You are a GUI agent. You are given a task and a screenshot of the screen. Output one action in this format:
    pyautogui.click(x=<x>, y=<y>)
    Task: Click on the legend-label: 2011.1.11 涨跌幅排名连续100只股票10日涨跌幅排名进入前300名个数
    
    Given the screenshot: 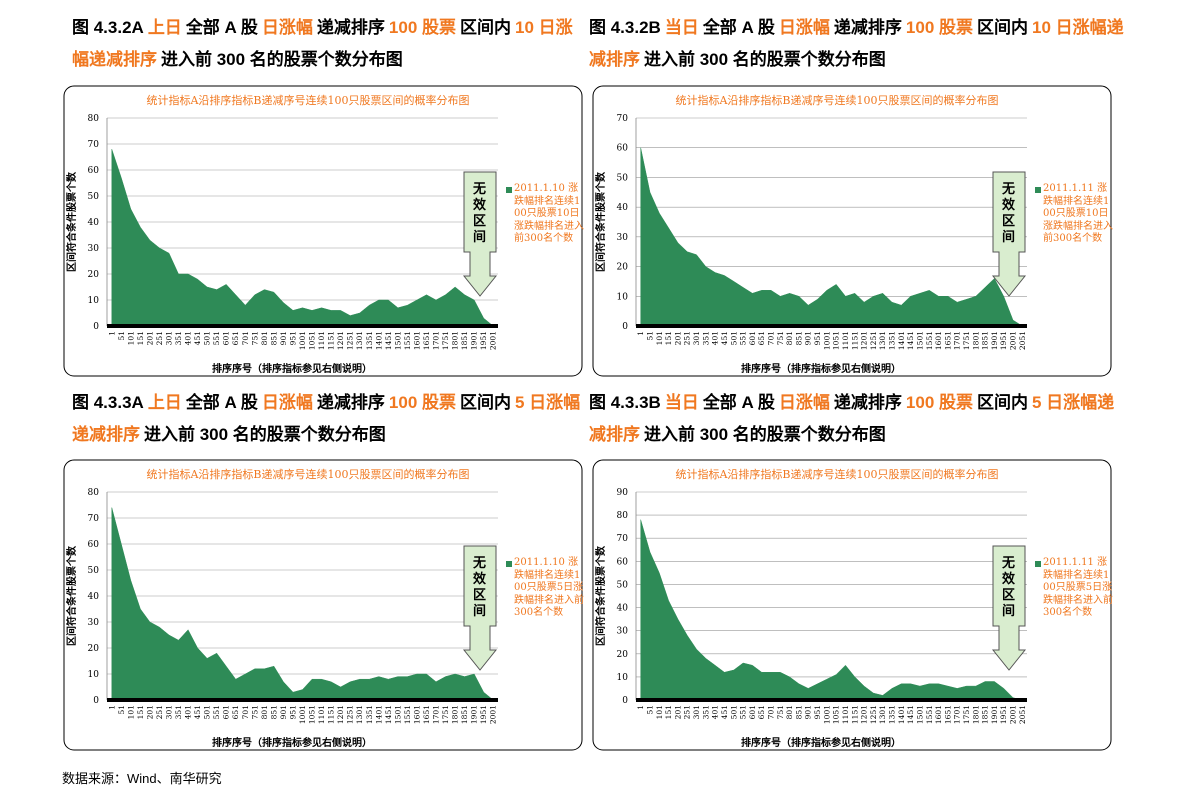 What is the action you would take?
    pyautogui.click(x=1078, y=214)
    